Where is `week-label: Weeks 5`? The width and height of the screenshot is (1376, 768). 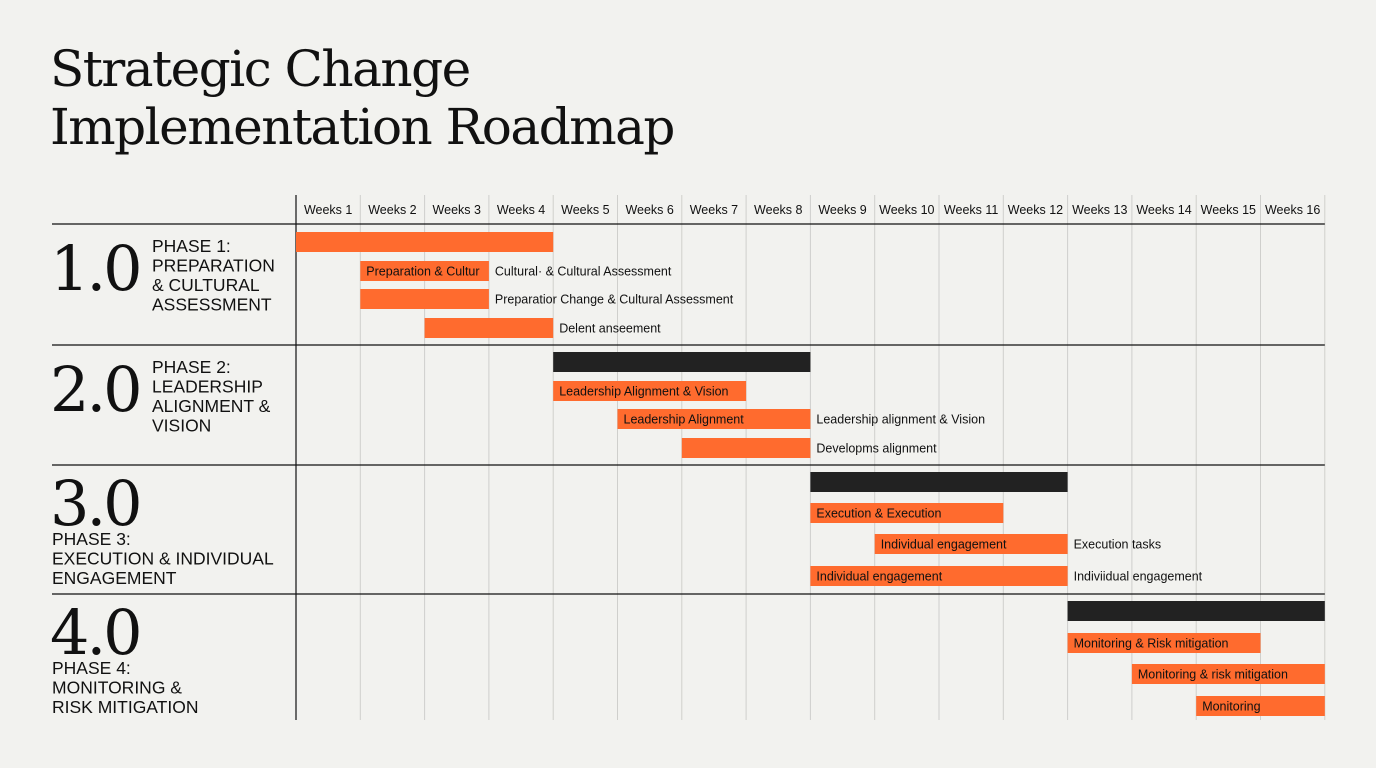
week-label: Weeks 5 is located at coordinates (585, 210).